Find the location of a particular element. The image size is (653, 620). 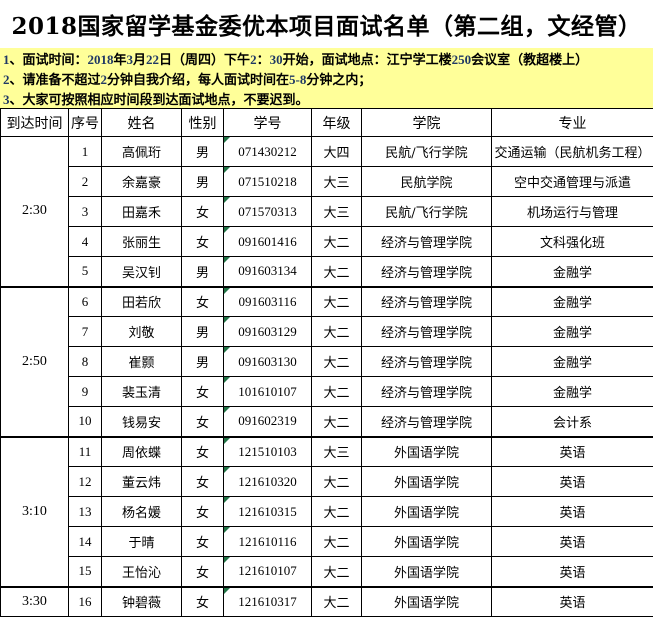

major-cell: 英语 is located at coordinates (572, 511).